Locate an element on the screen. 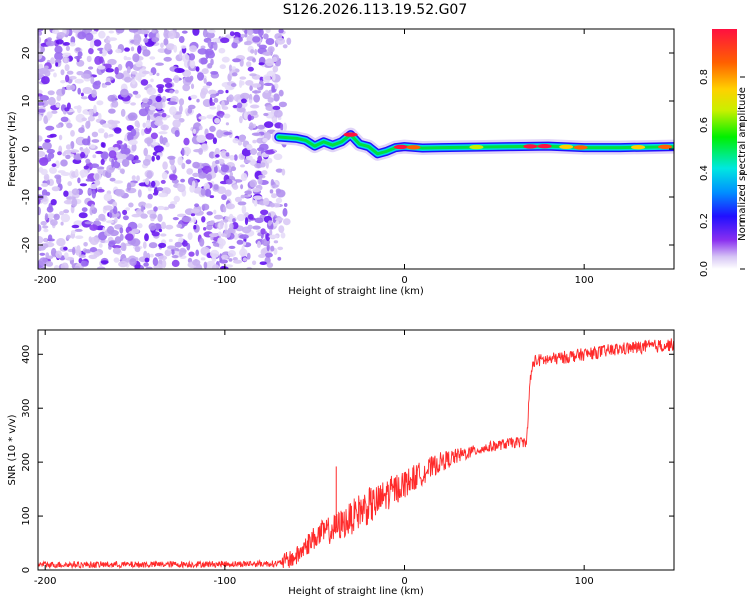 This screenshot has height=600, width=750. colorbar-tick-label: 0.8 is located at coordinates (704, 77).